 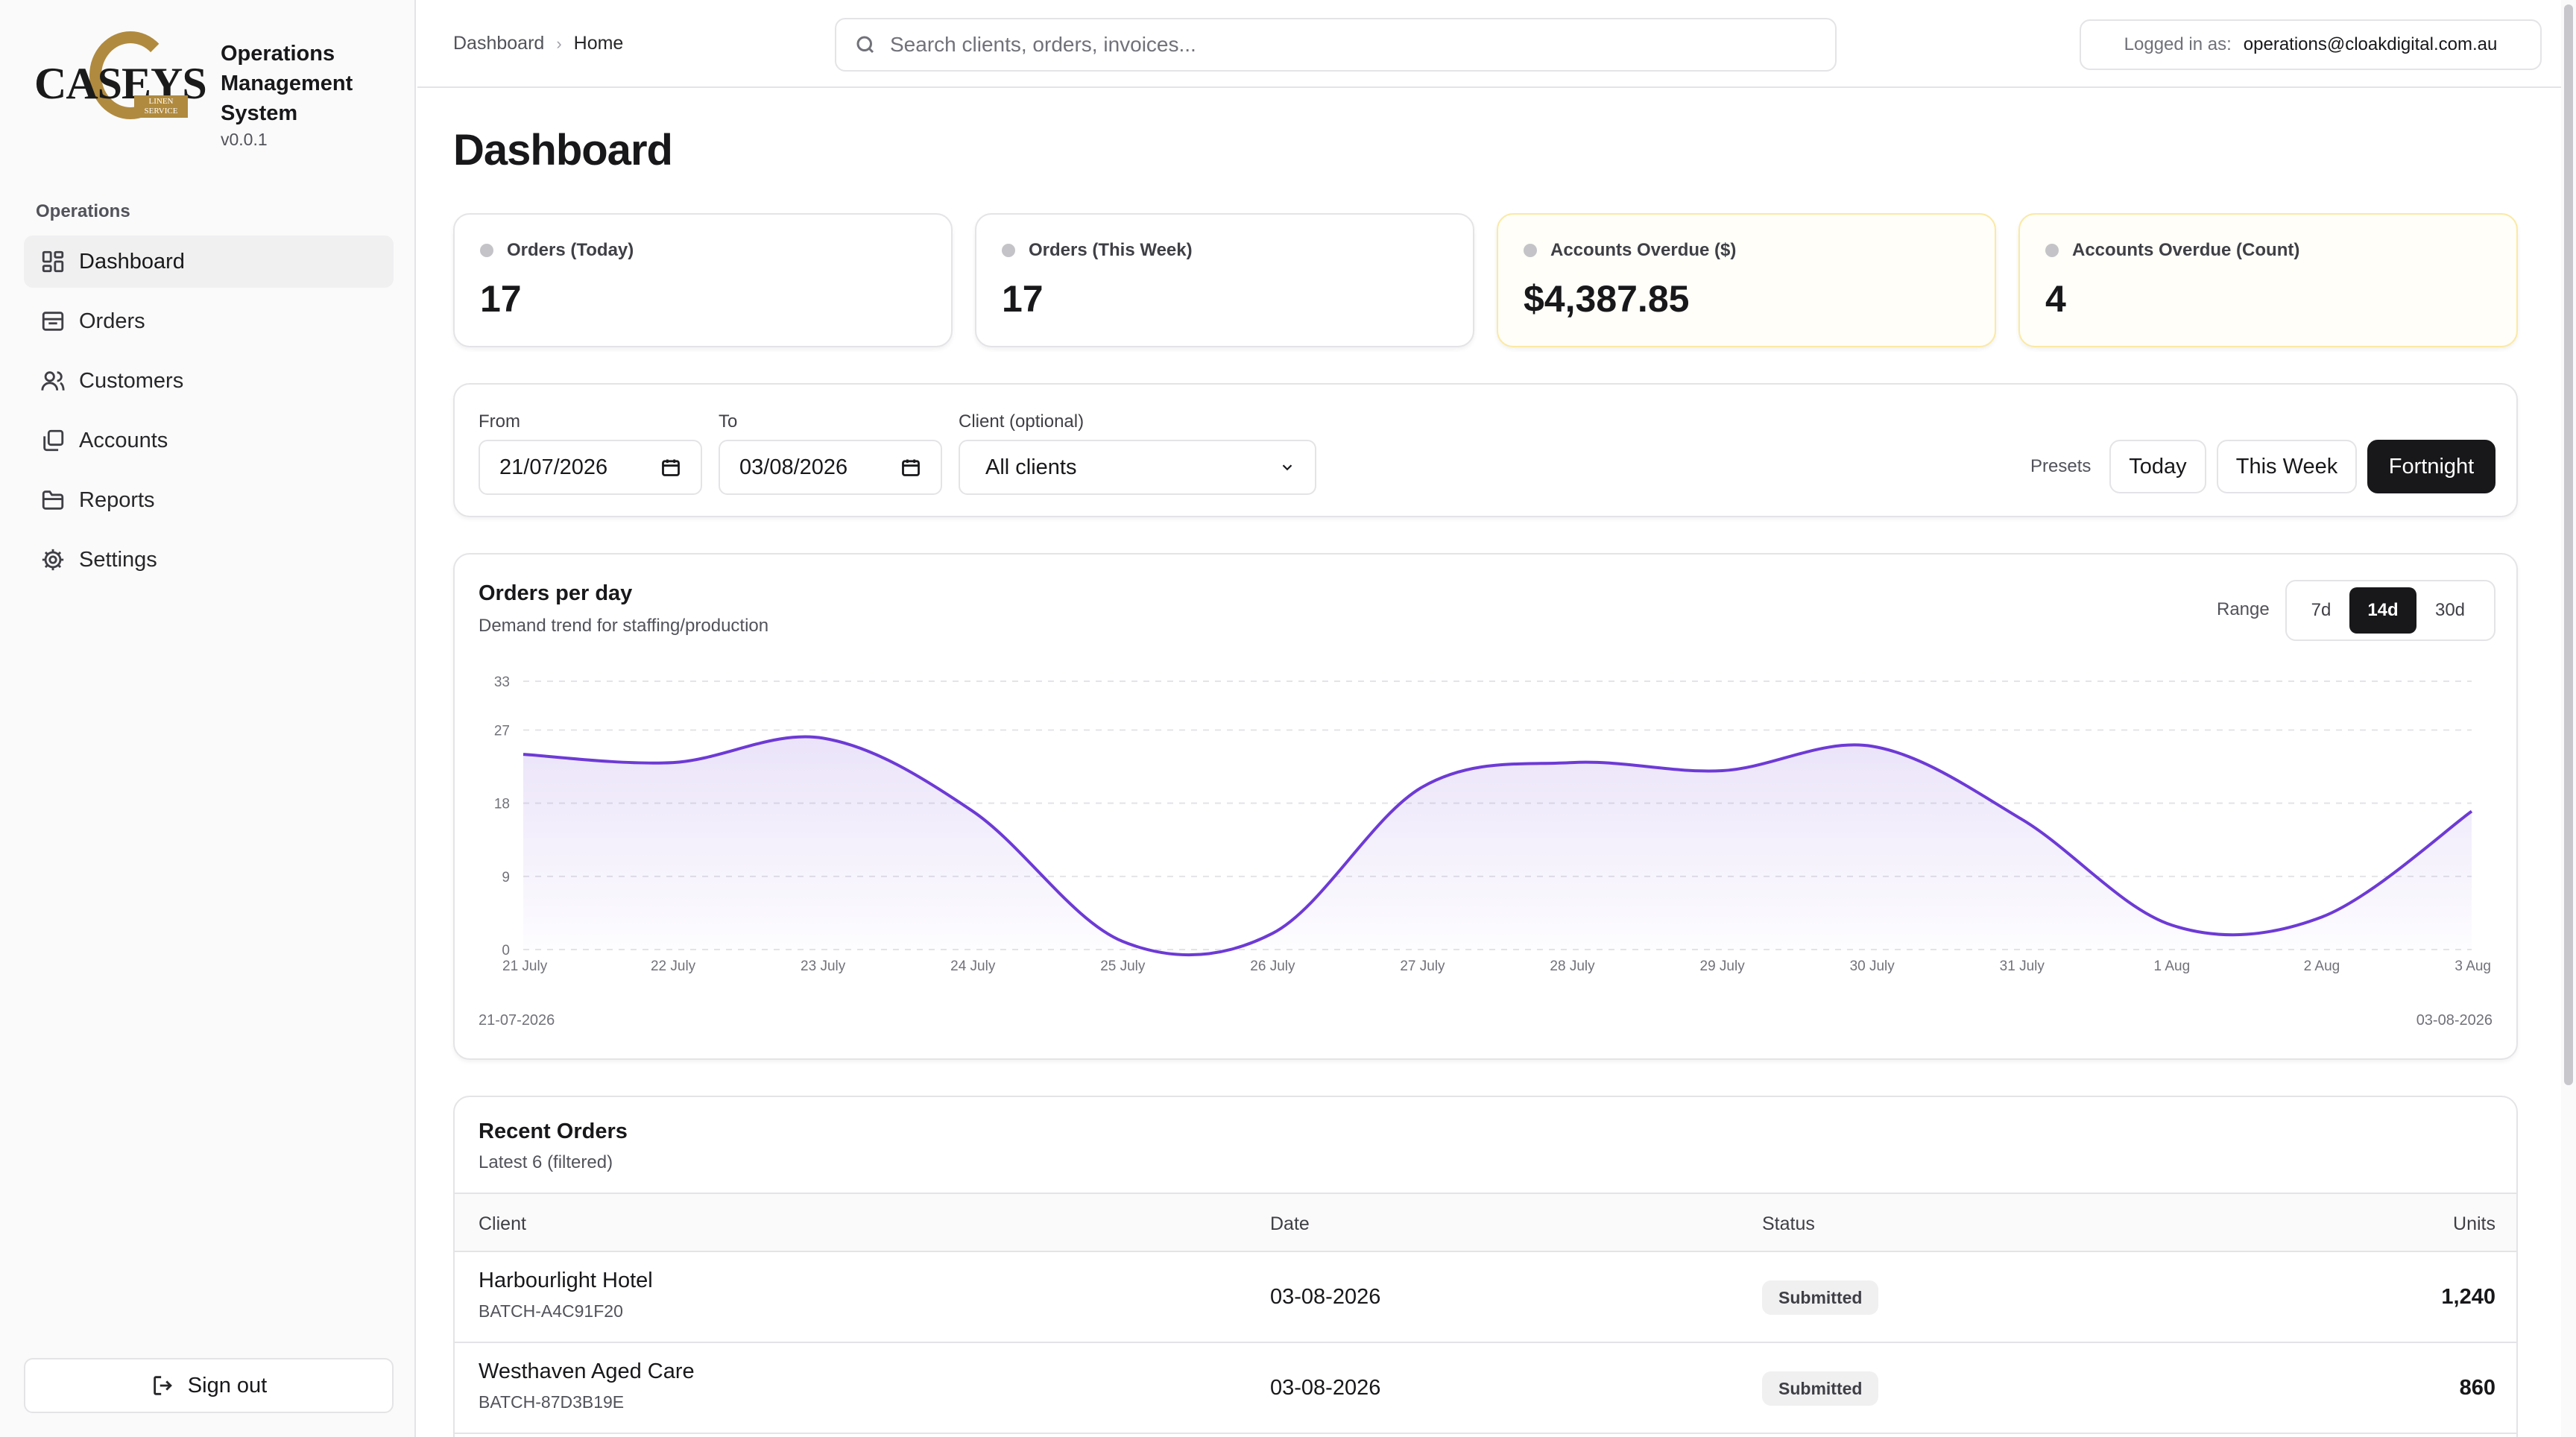 What do you see at coordinates (2186, 250) in the screenshot?
I see `stat-label-text: Accounts Overdue (Count)` at bounding box center [2186, 250].